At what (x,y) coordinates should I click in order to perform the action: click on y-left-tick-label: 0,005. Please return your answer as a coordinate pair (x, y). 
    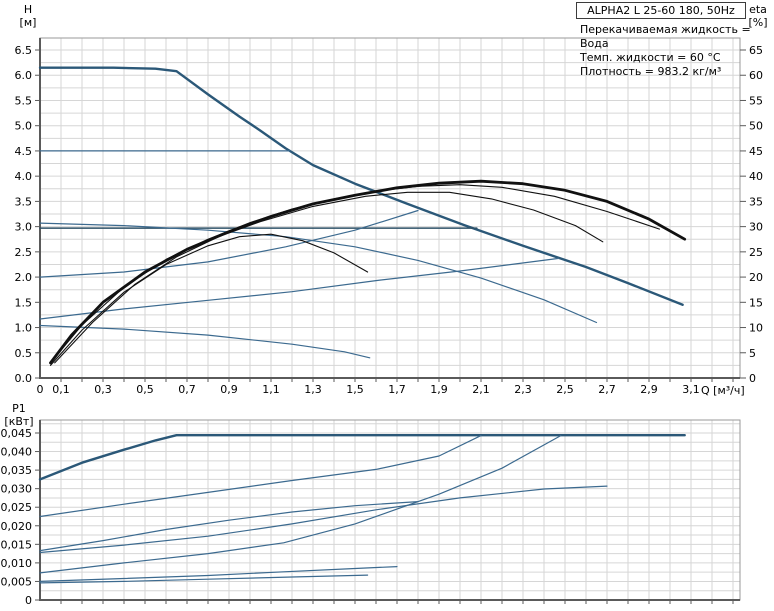
    Looking at the image, I should click on (17, 581).